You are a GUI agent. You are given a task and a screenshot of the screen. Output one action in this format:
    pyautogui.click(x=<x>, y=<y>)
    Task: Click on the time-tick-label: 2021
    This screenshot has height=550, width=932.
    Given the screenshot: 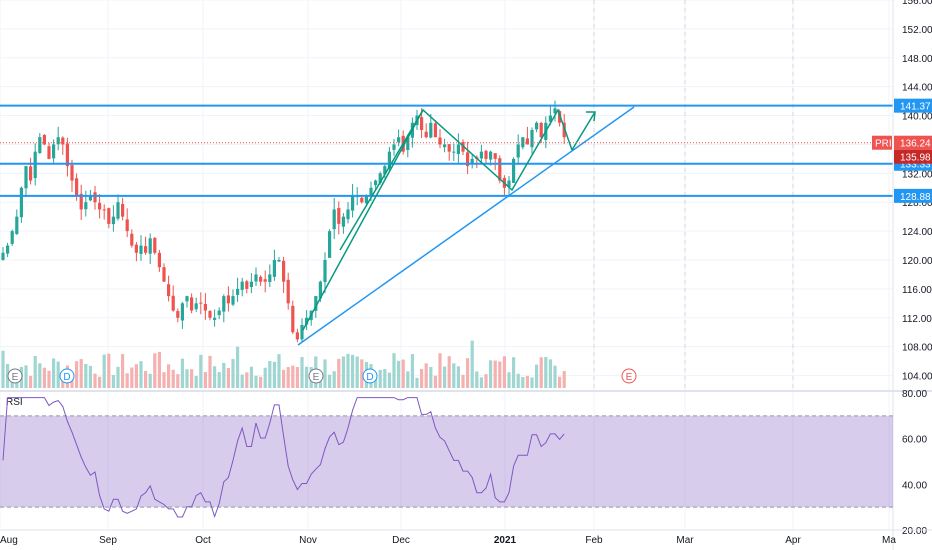 What is the action you would take?
    pyautogui.click(x=505, y=540)
    